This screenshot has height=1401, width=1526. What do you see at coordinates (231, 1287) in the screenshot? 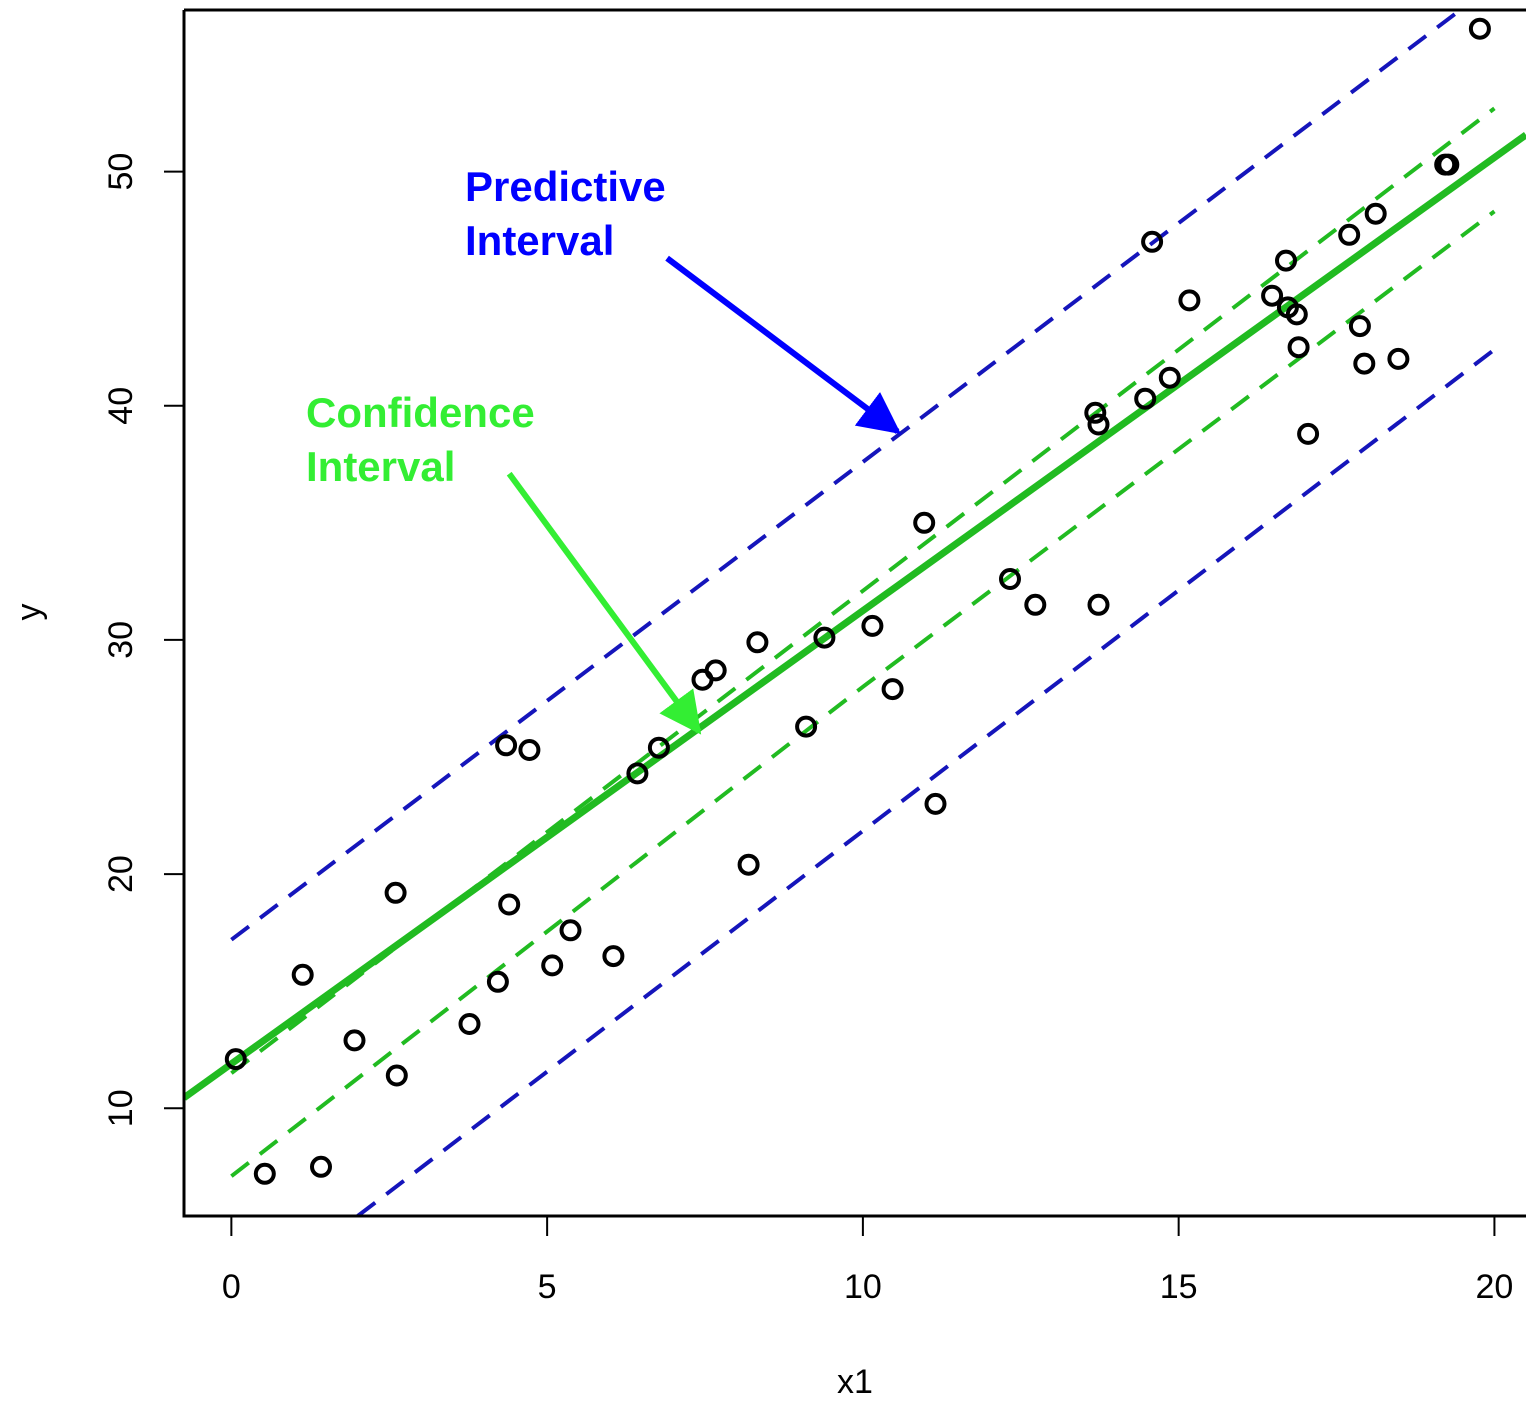
I see `x-tick-label: 0` at bounding box center [231, 1287].